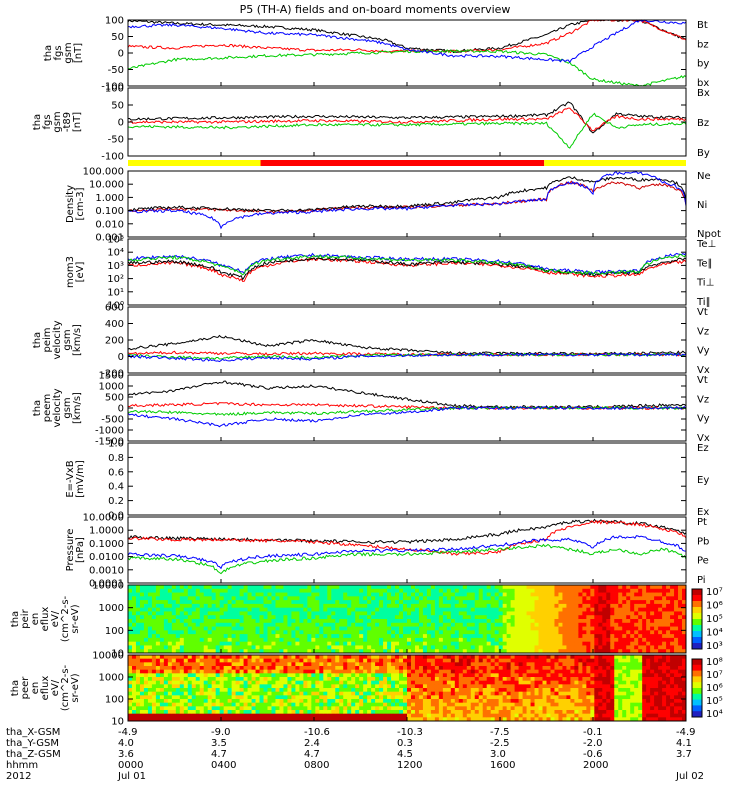  What do you see at coordinates (75, 618) in the screenshot?
I see `y-axis-label: sr-eV)` at bounding box center [75, 618].